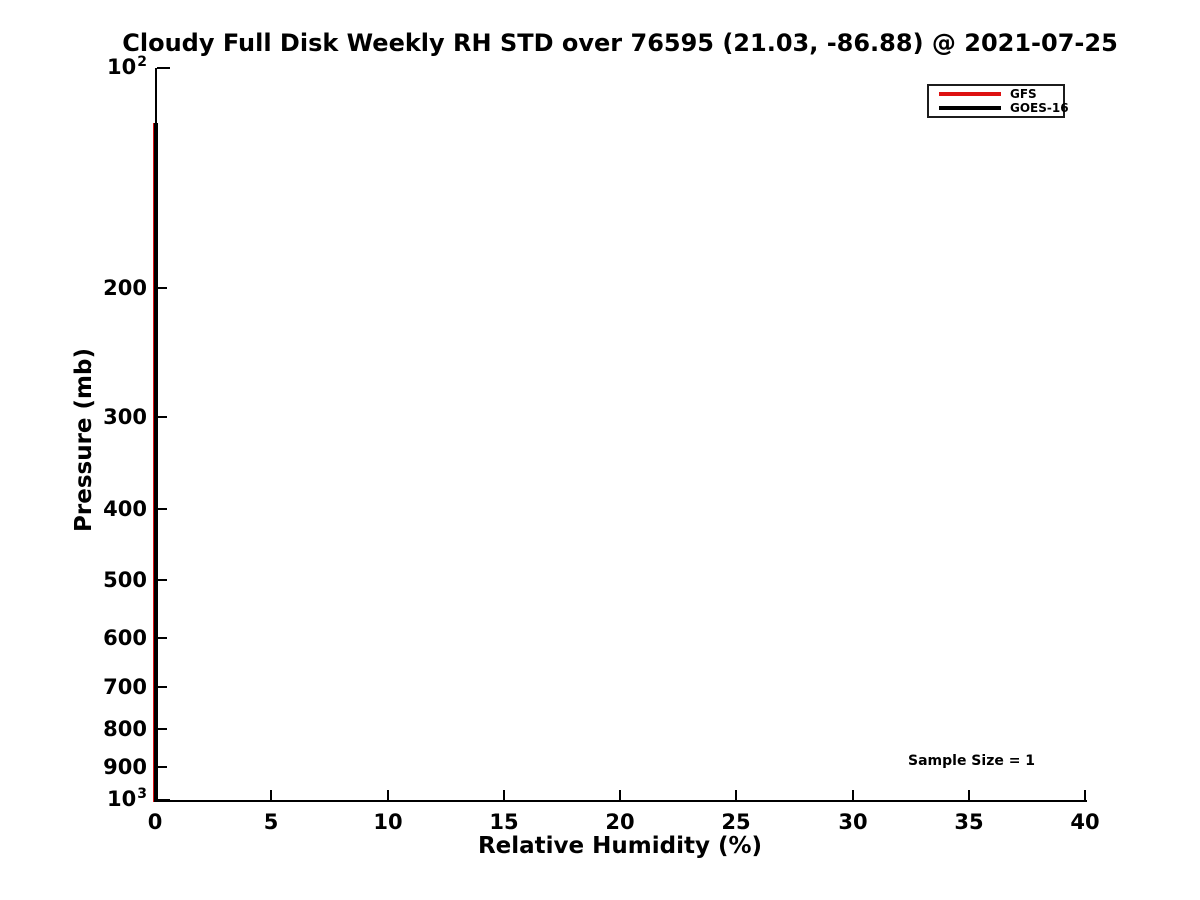  What do you see at coordinates (972, 761) in the screenshot?
I see `sample-size-annotation: Sample Size = 1` at bounding box center [972, 761].